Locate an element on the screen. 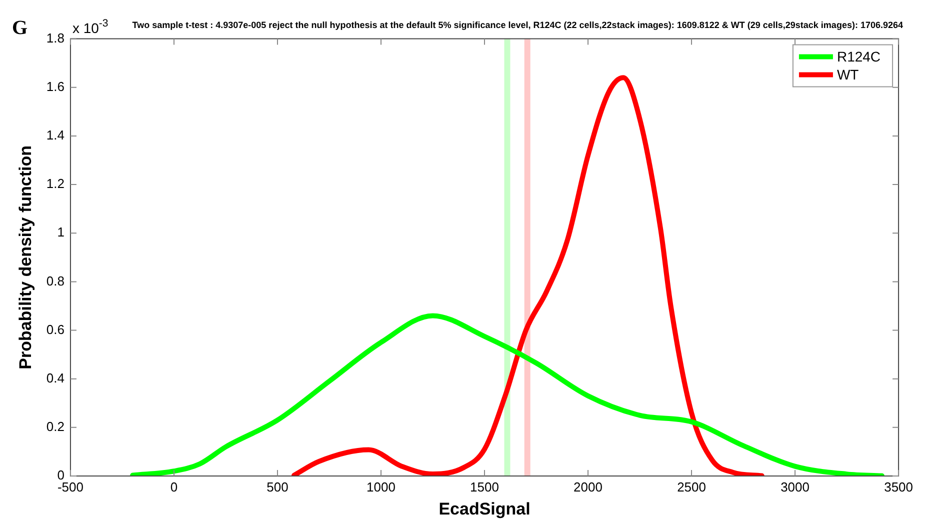 This screenshot has width=925, height=529. text: G is located at coordinates (20, 28).